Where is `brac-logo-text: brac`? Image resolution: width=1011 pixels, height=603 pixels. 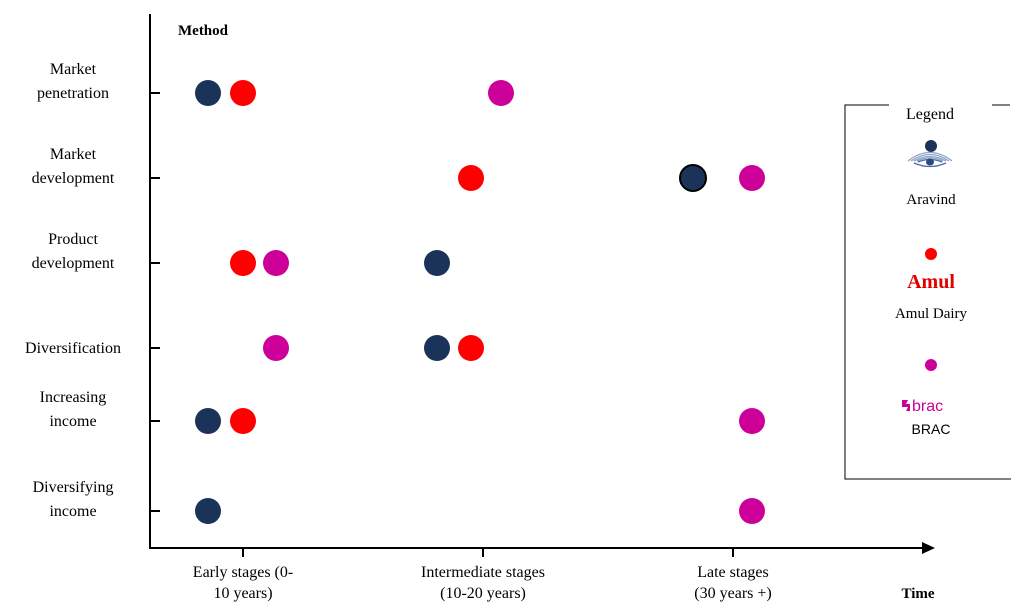
brac-logo-text: brac is located at coordinates (927, 406).